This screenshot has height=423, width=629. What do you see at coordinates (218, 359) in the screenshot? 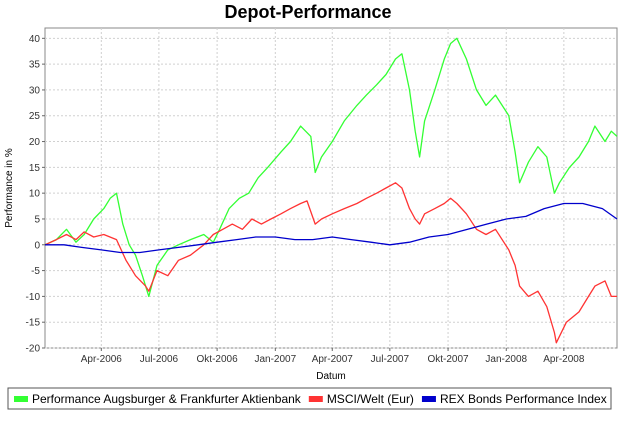
I see `x-tick-label: Okt-2006` at bounding box center [218, 359].